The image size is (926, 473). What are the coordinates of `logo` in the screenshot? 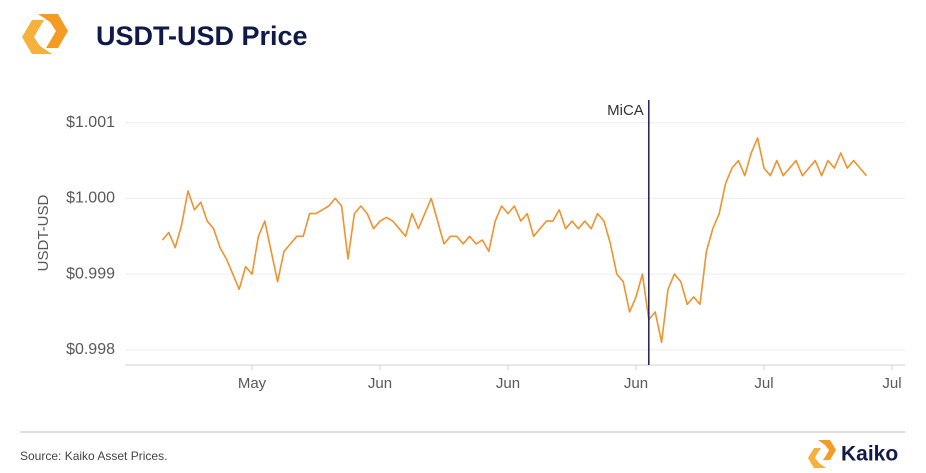 It's located at (45, 34).